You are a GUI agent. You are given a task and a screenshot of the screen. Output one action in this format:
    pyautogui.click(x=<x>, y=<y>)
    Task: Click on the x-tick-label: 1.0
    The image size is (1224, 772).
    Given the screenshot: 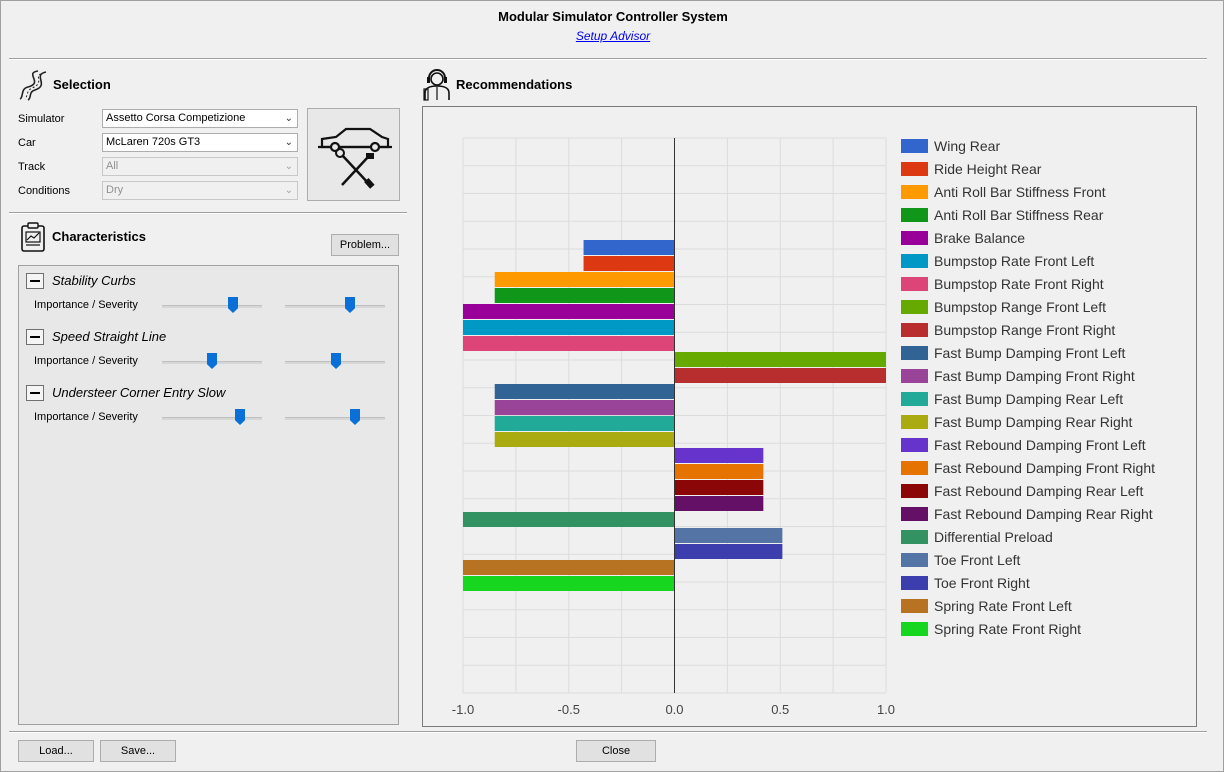 What is the action you would take?
    pyautogui.click(x=886, y=709)
    